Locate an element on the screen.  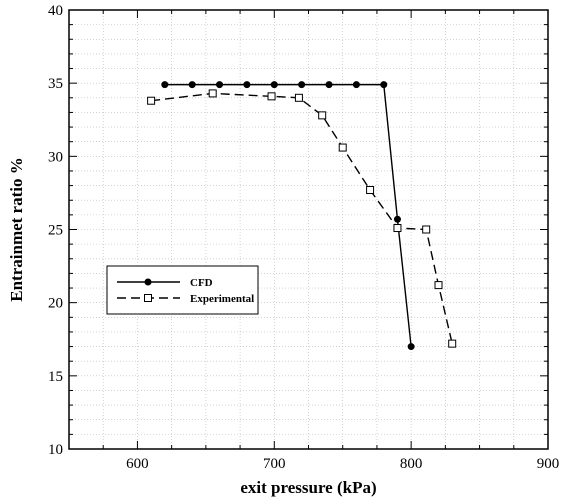
y-tick-label: 20 is located at coordinates (55, 304).